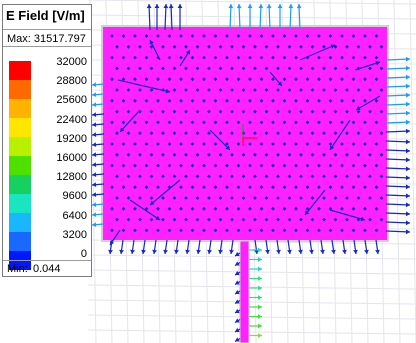  Describe the element at coordinates (412, 171) in the screenshot. I see `grid-line` at that location.